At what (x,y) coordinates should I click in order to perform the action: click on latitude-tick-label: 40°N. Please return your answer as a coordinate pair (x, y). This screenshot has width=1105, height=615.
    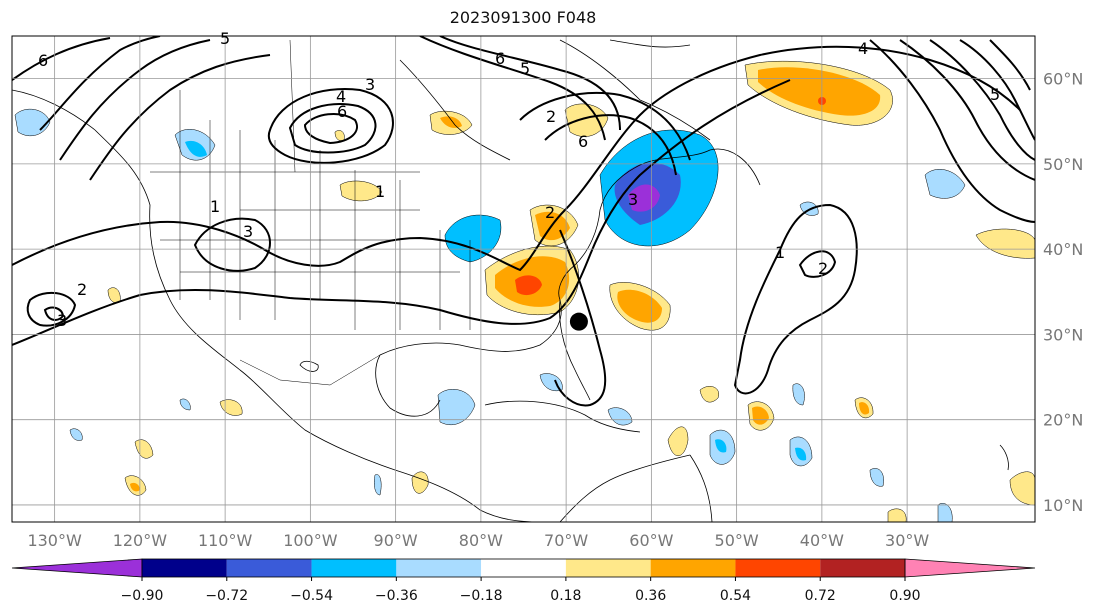
    Looking at the image, I should click on (1063, 249).